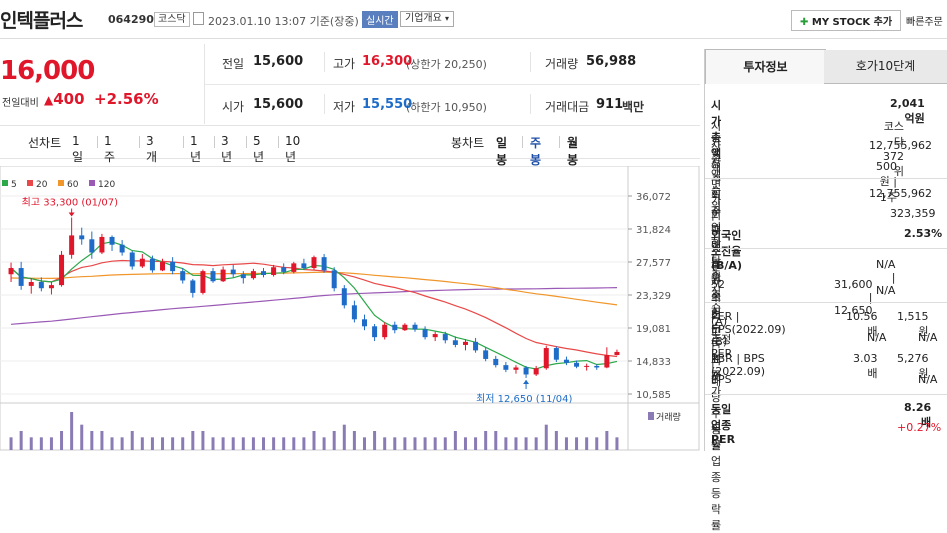 The height and width of the screenshot is (533, 947). What do you see at coordinates (562, 64) in the screenshot?
I see `volume-label: 거래량` at bounding box center [562, 64].